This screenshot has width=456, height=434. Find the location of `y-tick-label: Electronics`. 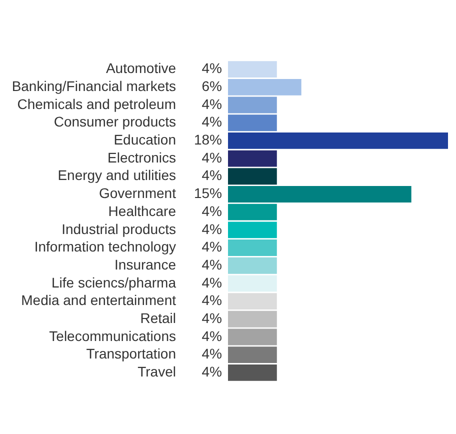

y-tick-label: Electronics is located at coordinates (142, 157).